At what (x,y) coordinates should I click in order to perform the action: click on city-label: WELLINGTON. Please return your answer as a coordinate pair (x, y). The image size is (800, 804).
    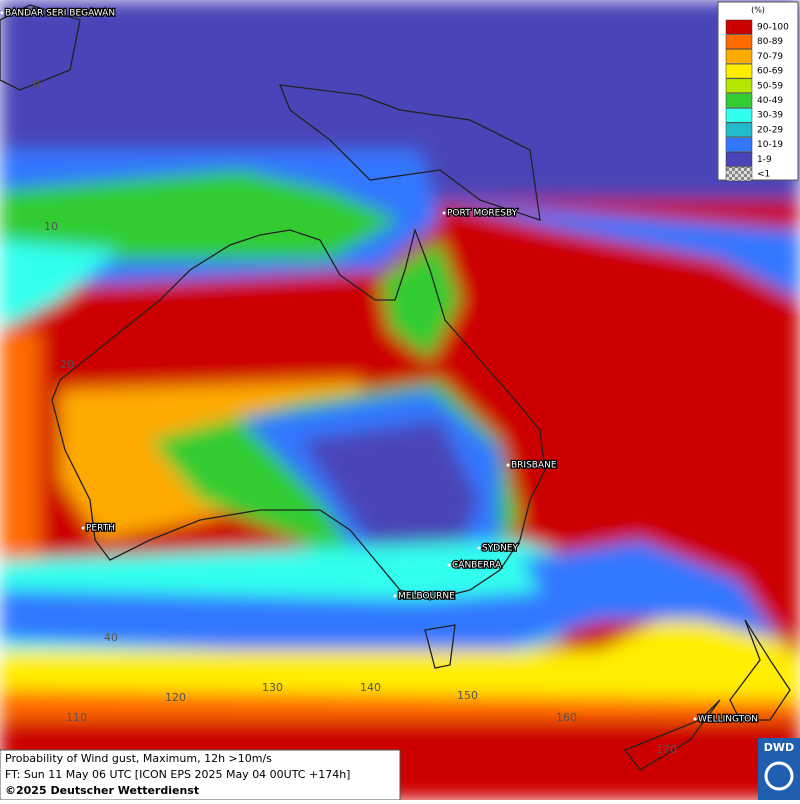
    Looking at the image, I should click on (728, 720).